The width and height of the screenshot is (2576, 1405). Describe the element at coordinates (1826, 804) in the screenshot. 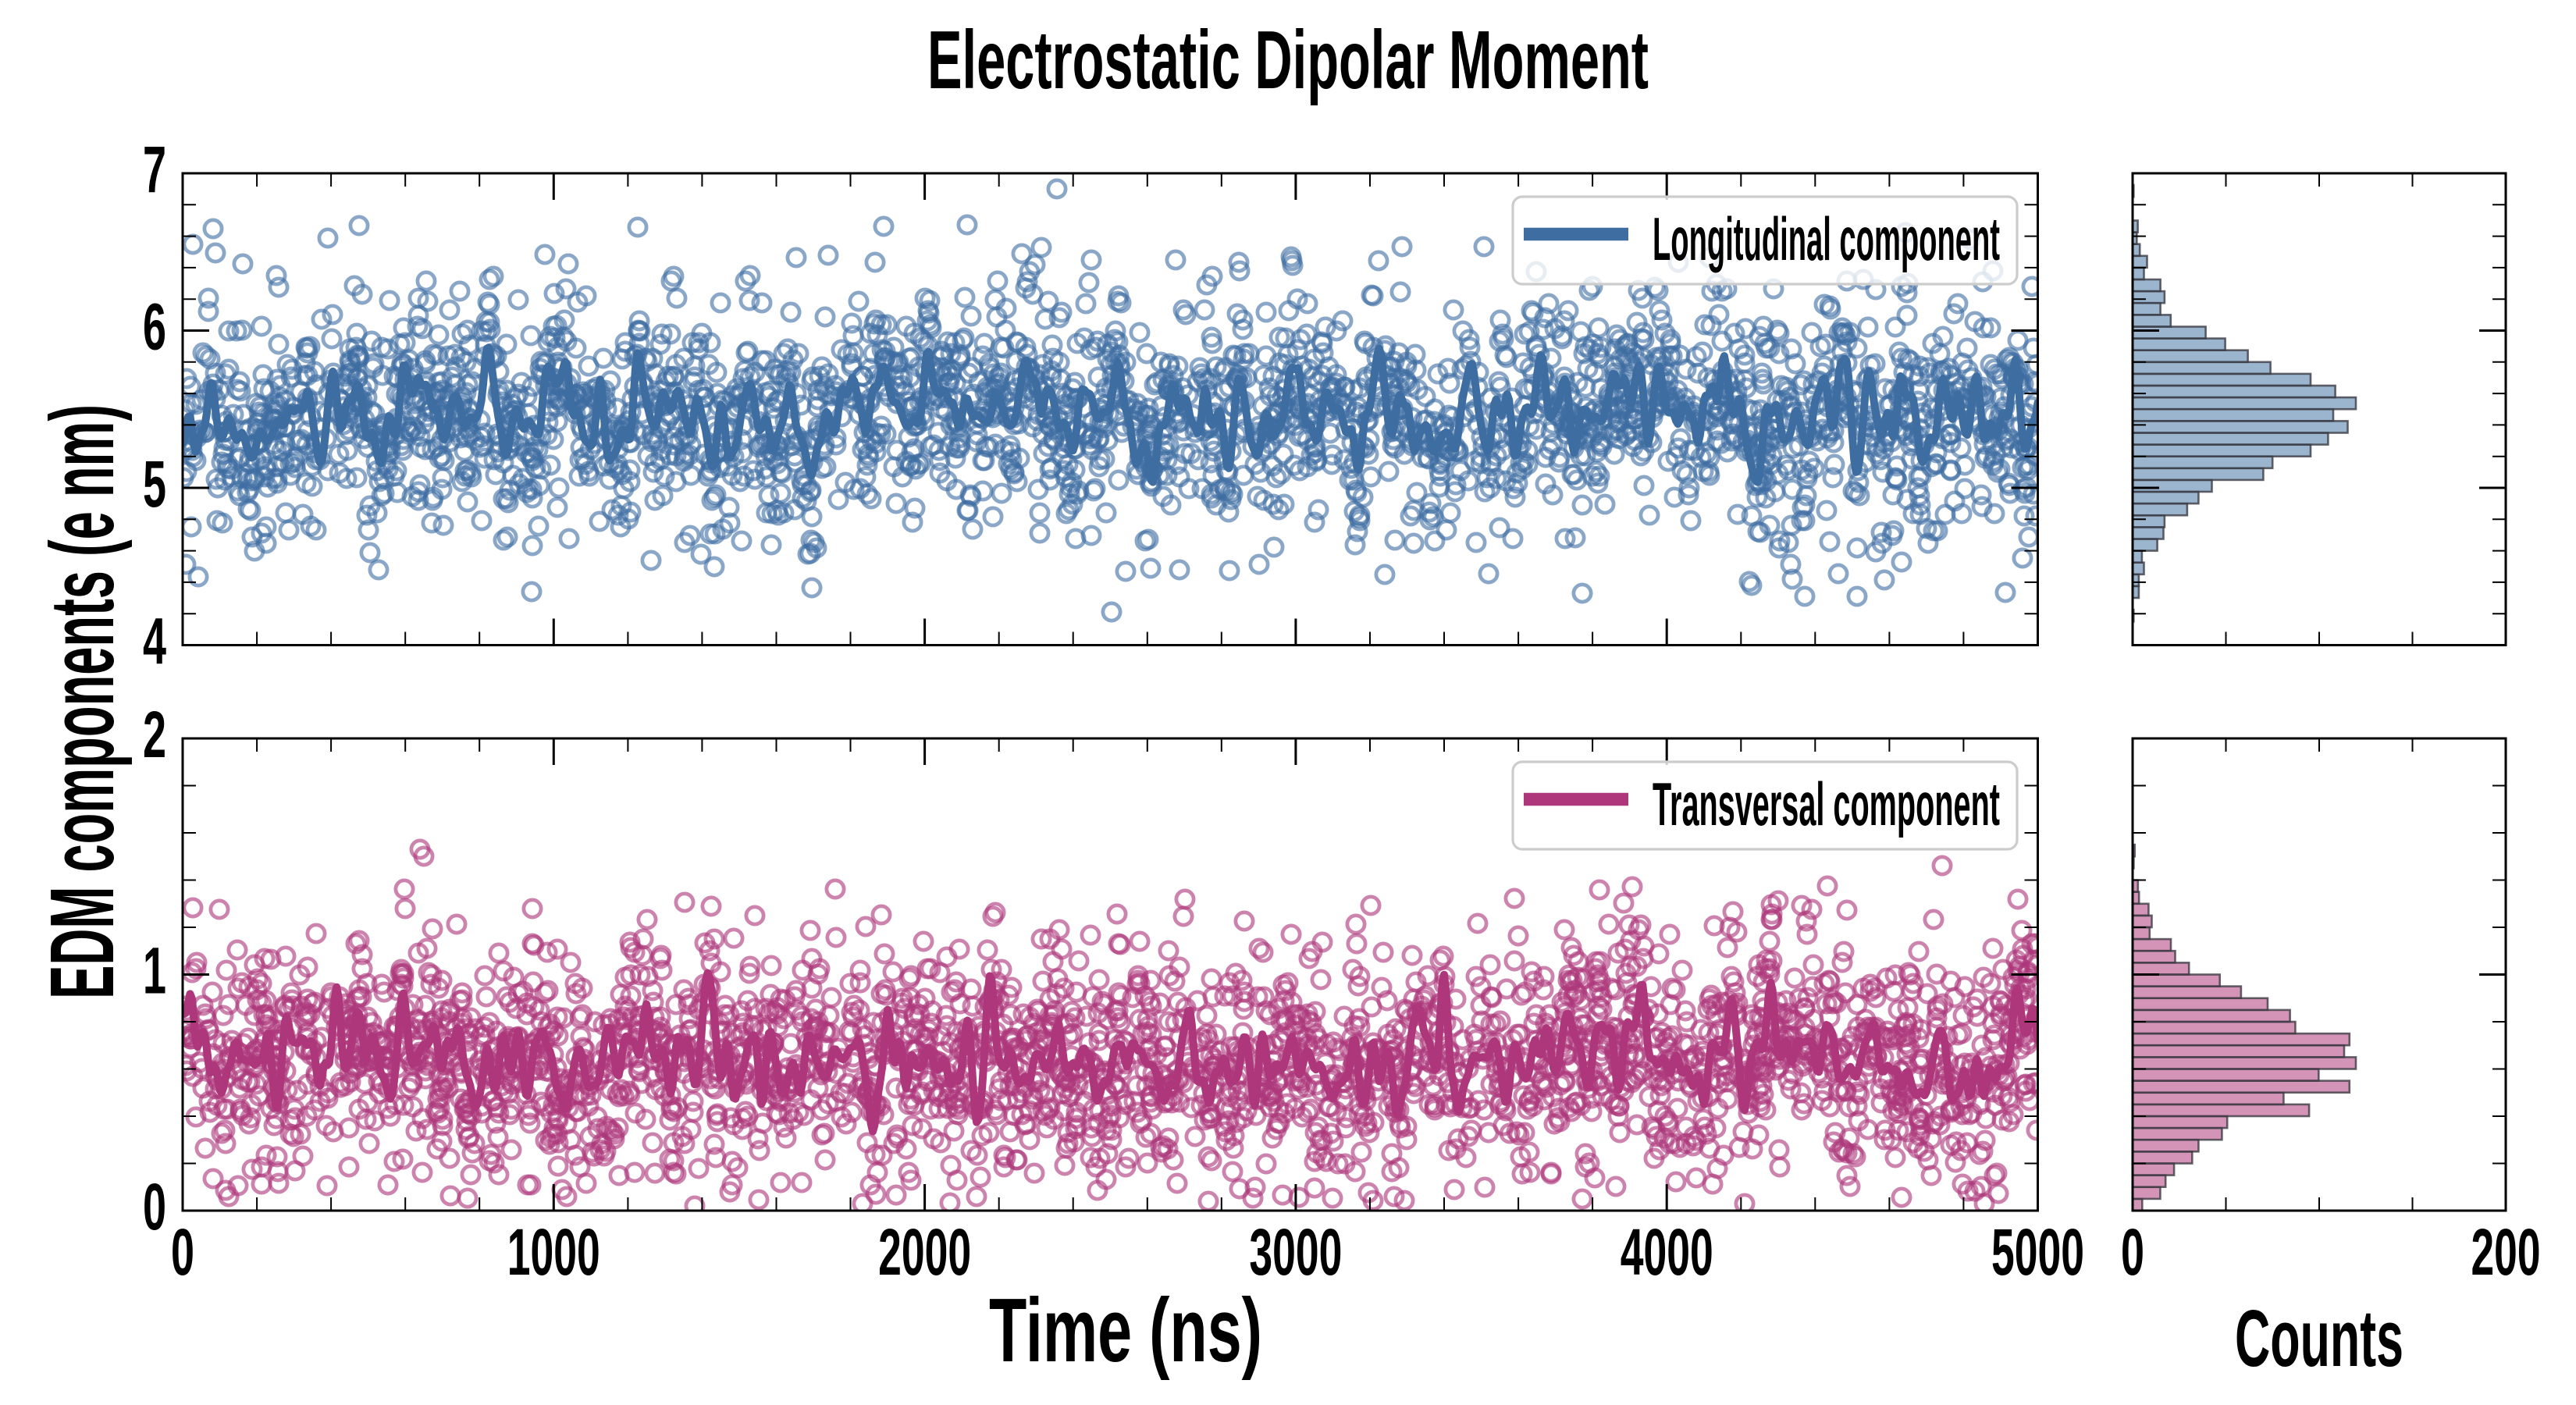

I see `svg-text: Transversal component` at that location.